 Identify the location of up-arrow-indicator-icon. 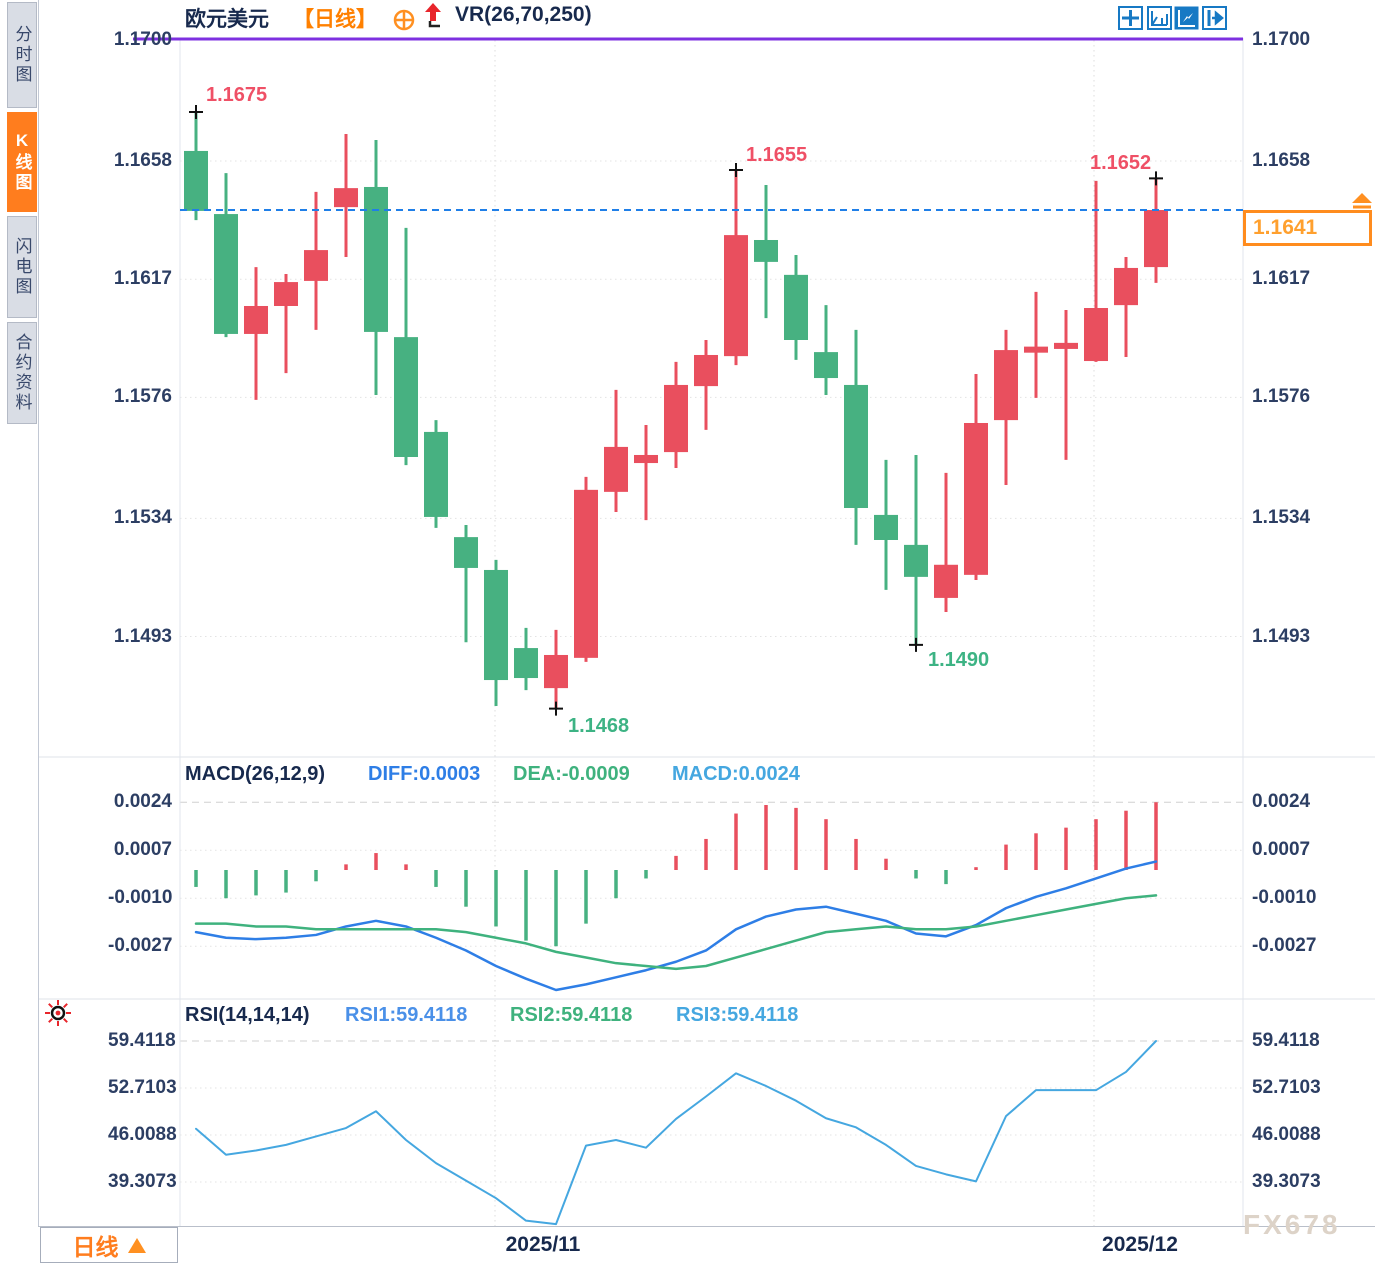
(433, 15).